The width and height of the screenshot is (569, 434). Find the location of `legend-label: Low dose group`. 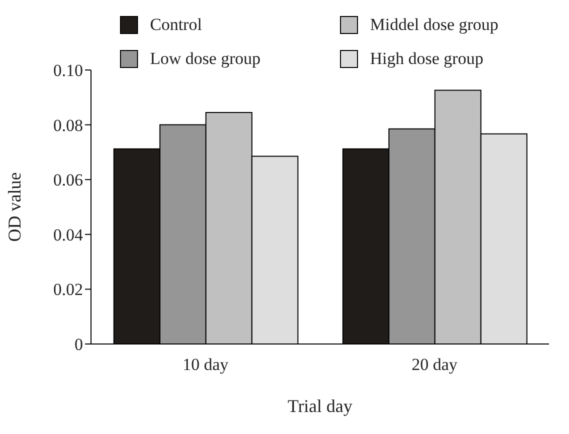

legend-label: Low dose group is located at coordinates (205, 59).